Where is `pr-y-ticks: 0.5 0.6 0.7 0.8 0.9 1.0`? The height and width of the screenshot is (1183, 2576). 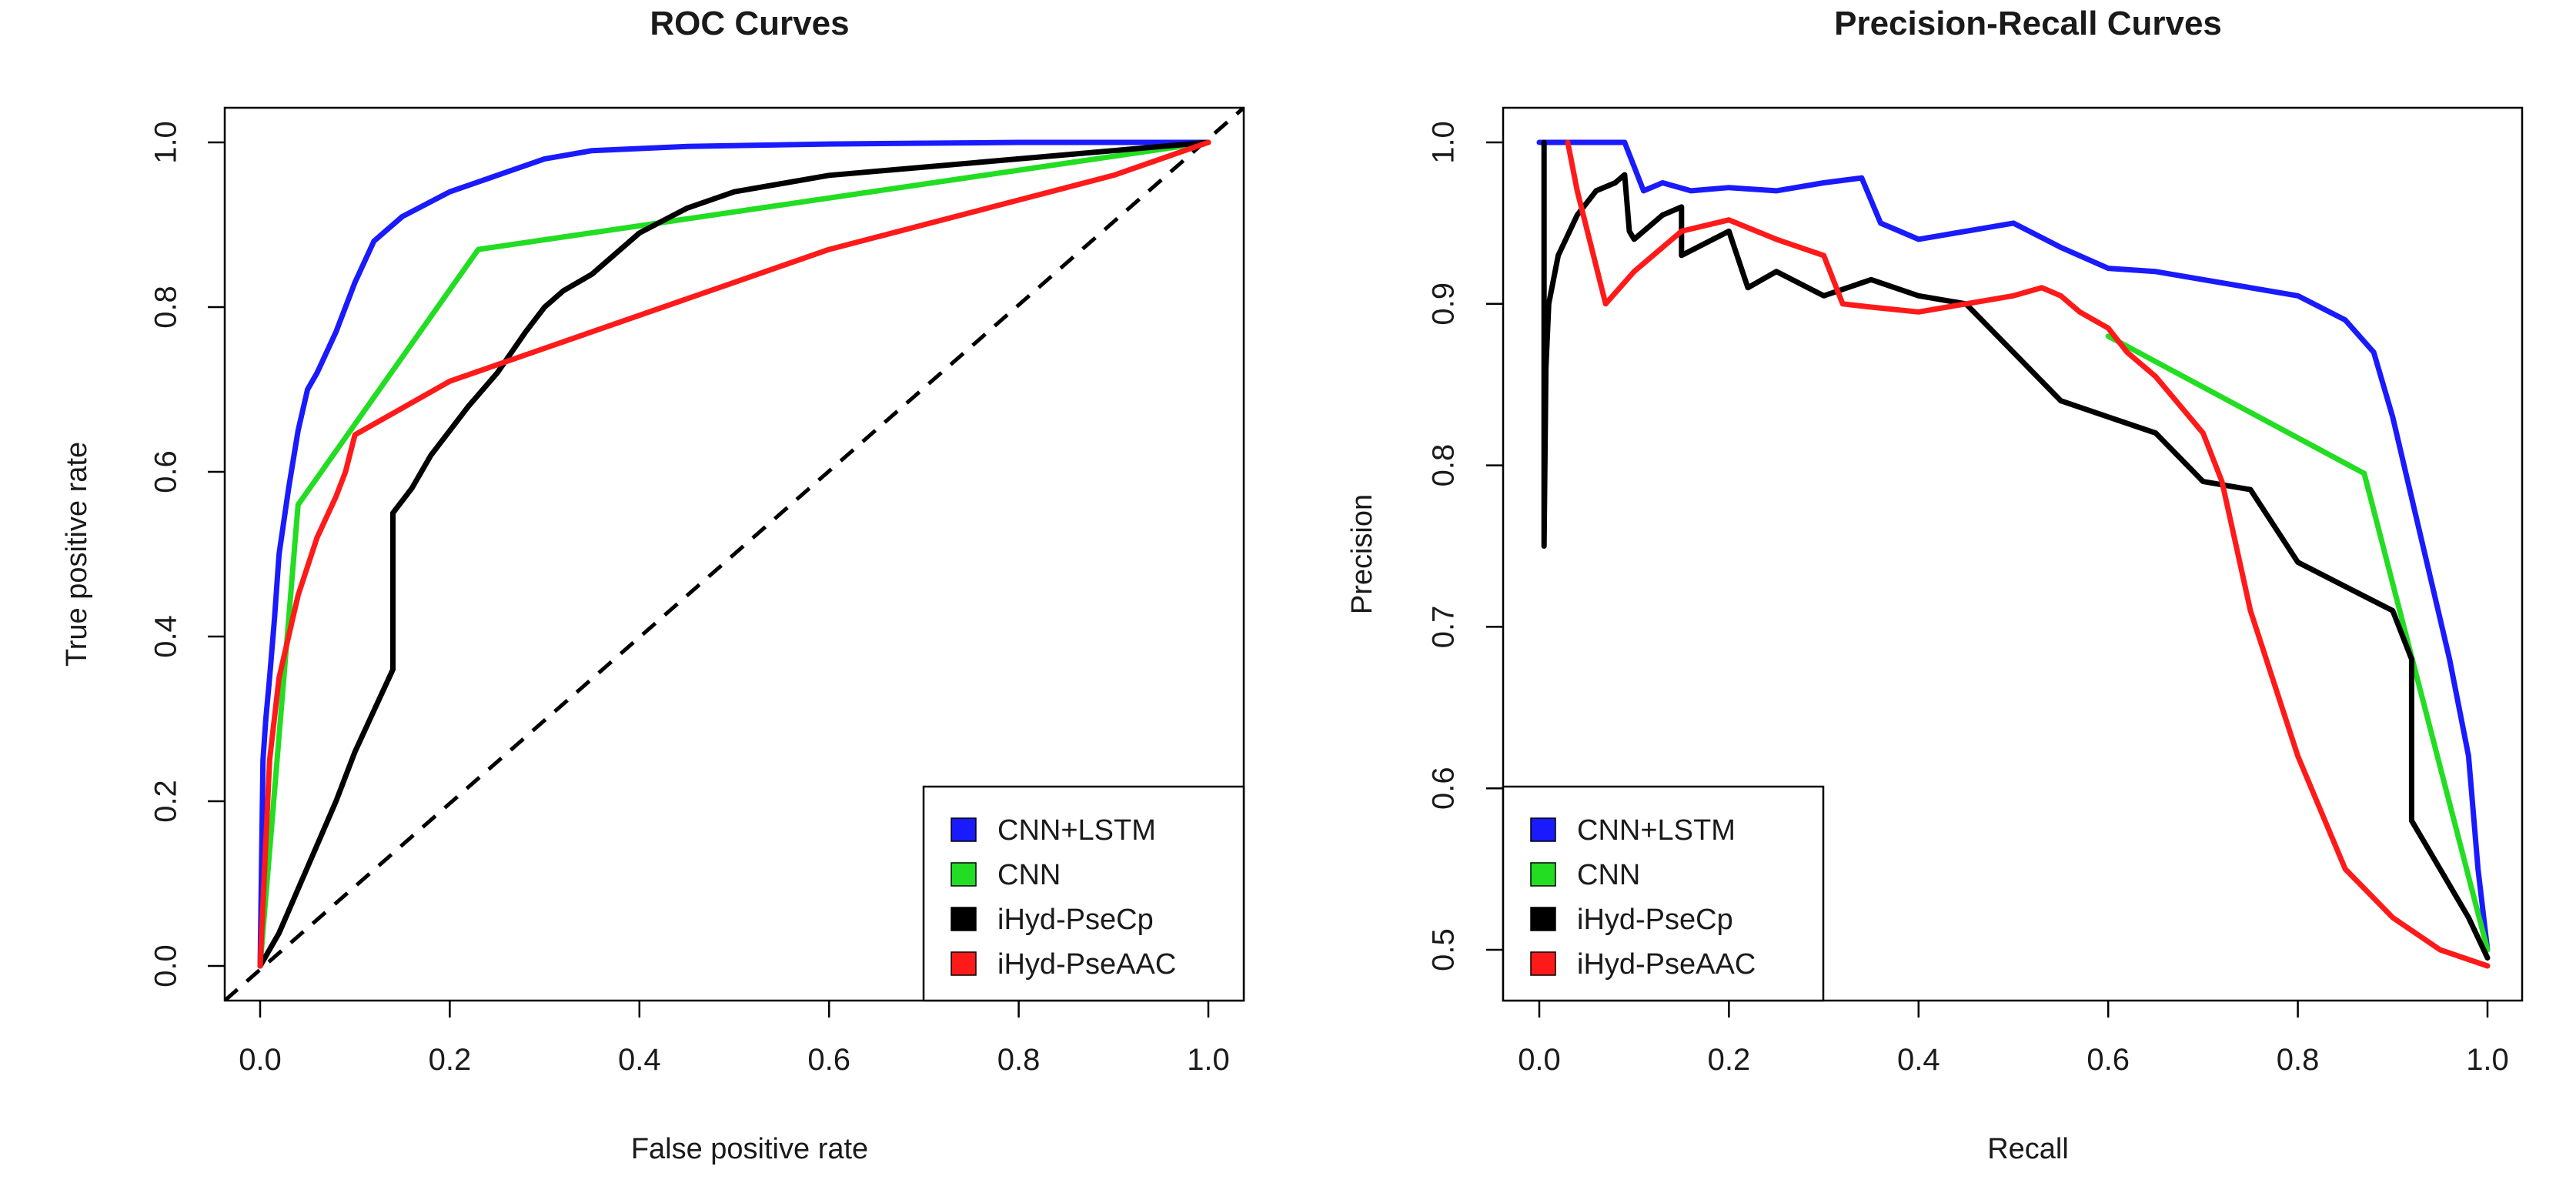 pr-y-ticks: 0.5 0.6 0.7 0.8 0.9 1.0 is located at coordinates (1465, 546).